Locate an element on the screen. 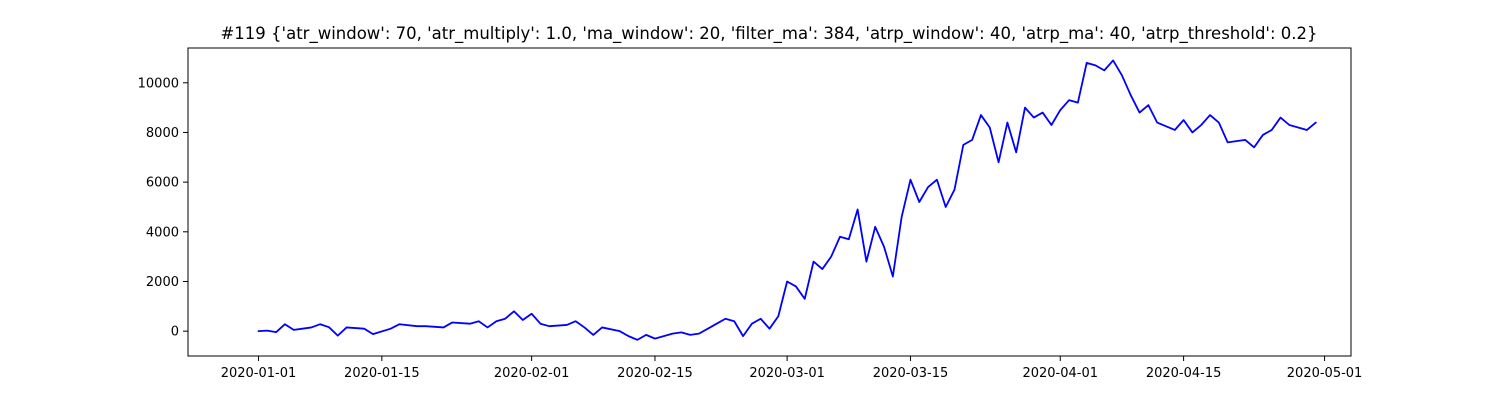 Image resolution: width=1500 pixels, height=400 pixels. x-tick-label: 2020-03-01 is located at coordinates (787, 373).